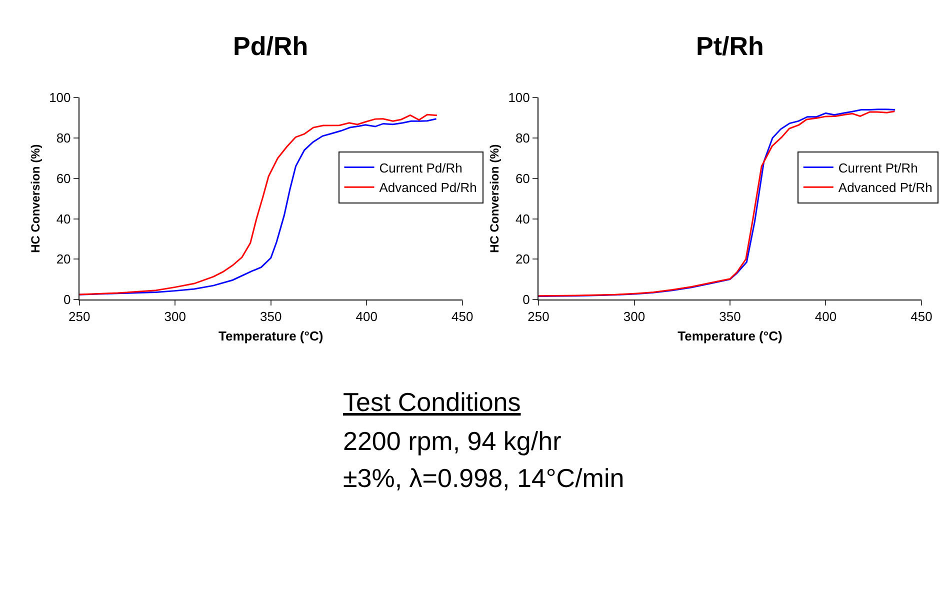 The height and width of the screenshot is (599, 952). I want to click on legend-label: Current Pd/Rh, so click(420, 168).